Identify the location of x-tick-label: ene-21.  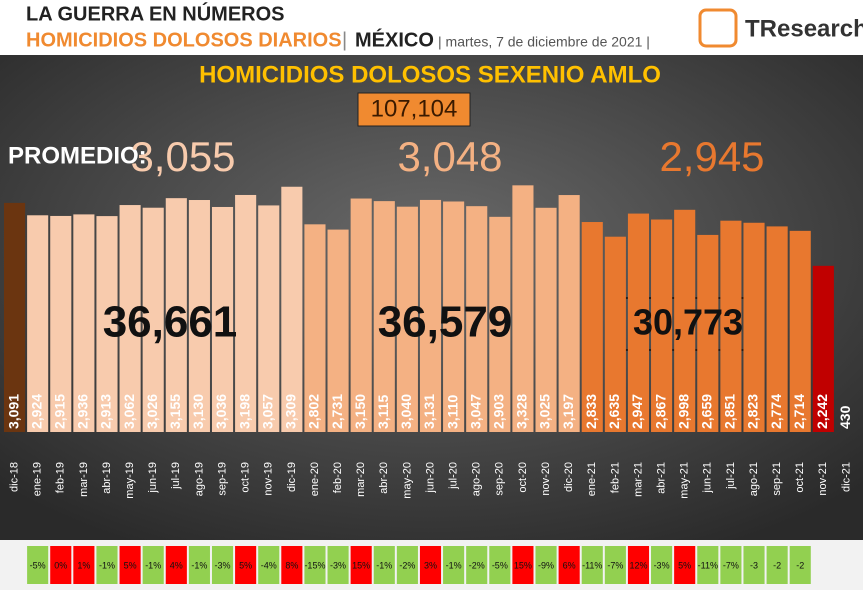
(592, 479).